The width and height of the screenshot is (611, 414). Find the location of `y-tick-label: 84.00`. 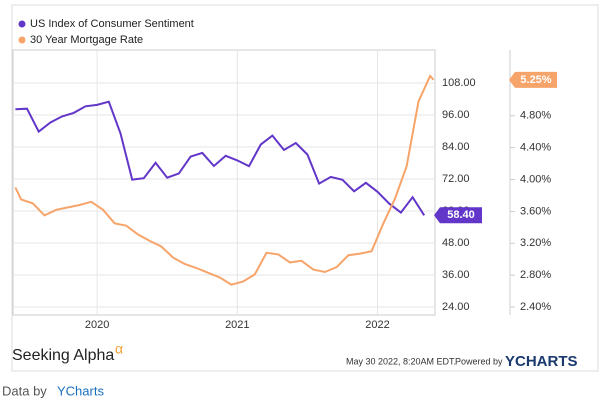

y-tick-label: 84.00 is located at coordinates (456, 147).